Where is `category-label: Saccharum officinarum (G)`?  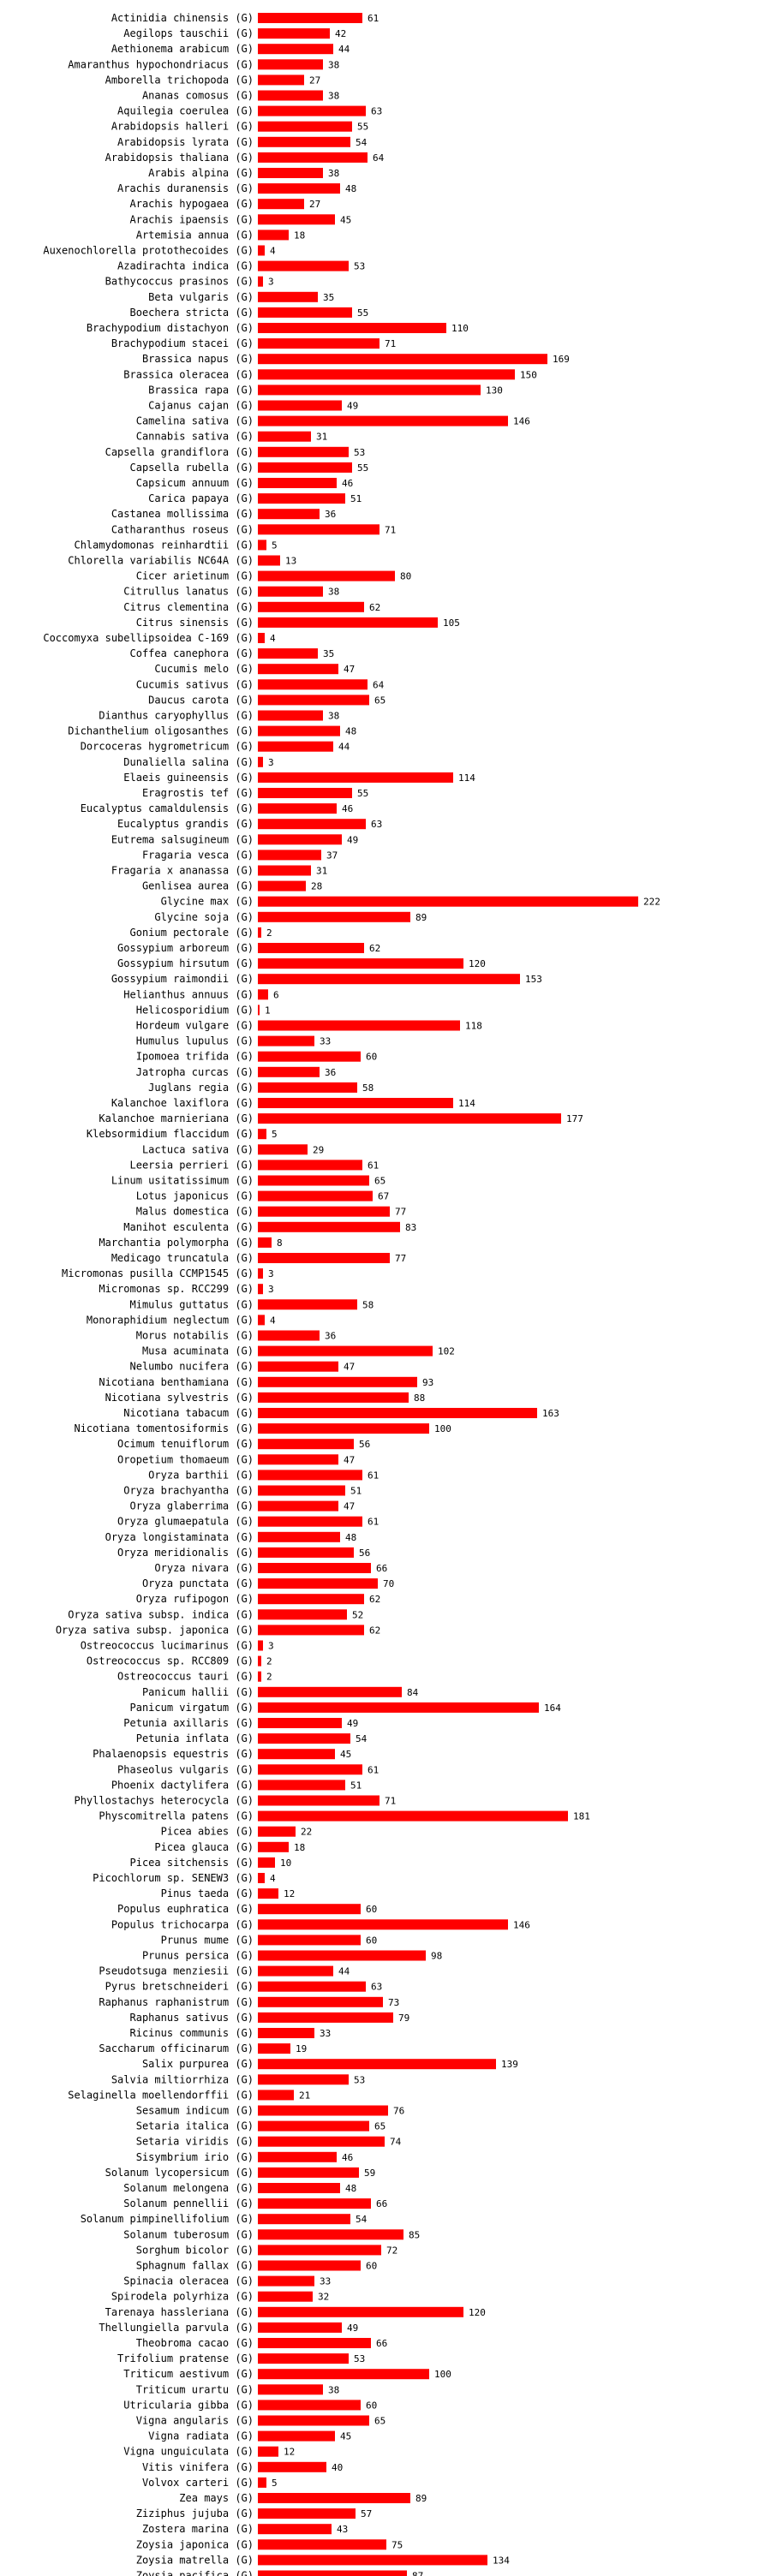
category-label: Saccharum officinarum (G) is located at coordinates (176, 2048).